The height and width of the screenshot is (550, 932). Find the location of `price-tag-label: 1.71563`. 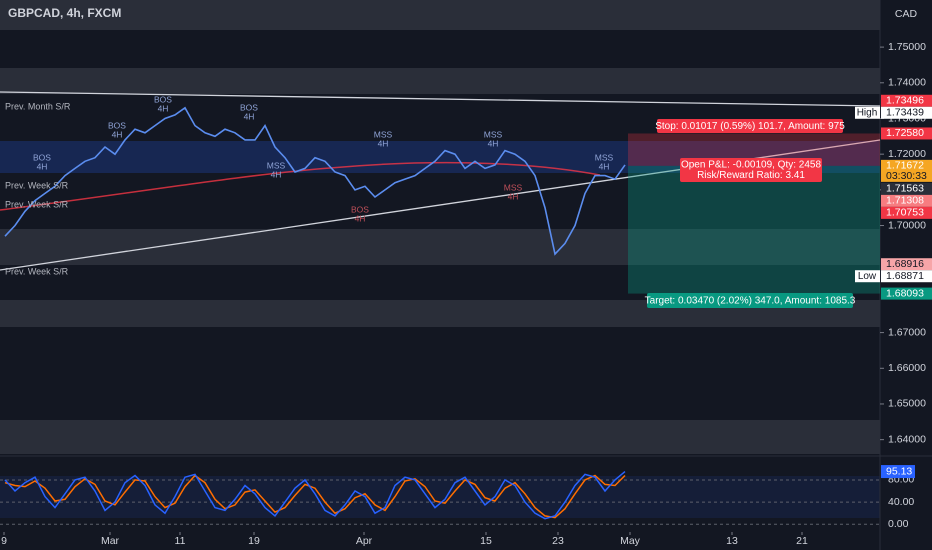

price-tag-label: 1.71563 is located at coordinates (905, 189).